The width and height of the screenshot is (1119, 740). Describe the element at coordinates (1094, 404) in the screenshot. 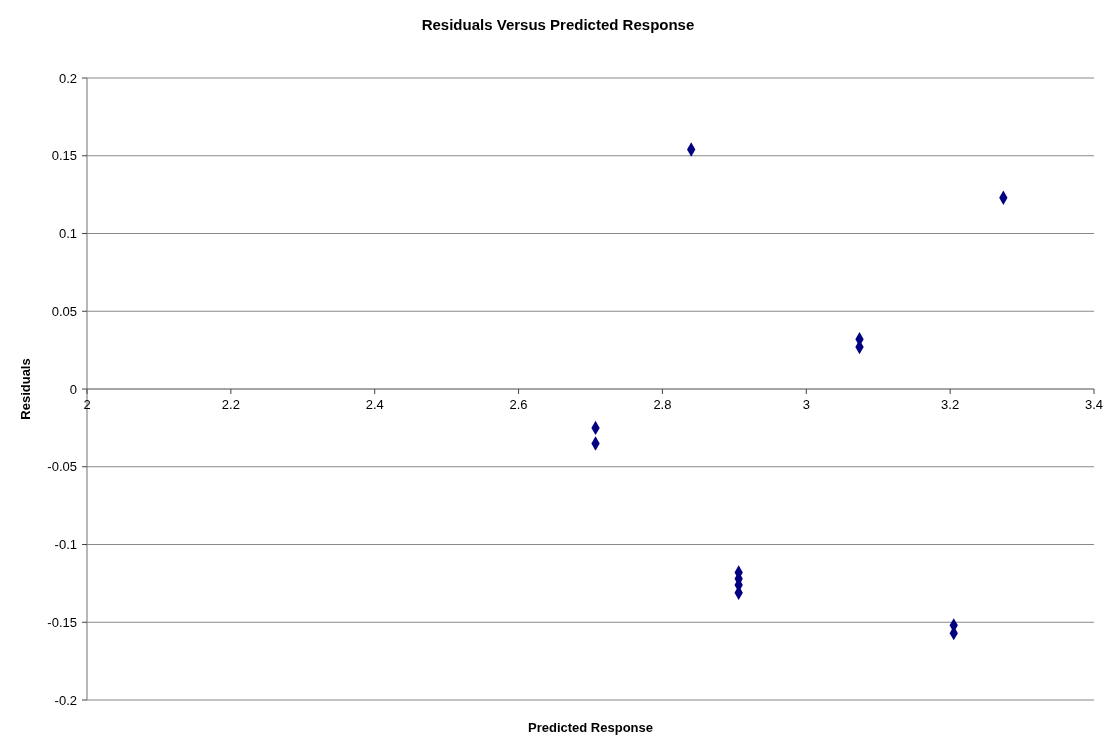

I see `x-tick-label: 3.4` at that location.